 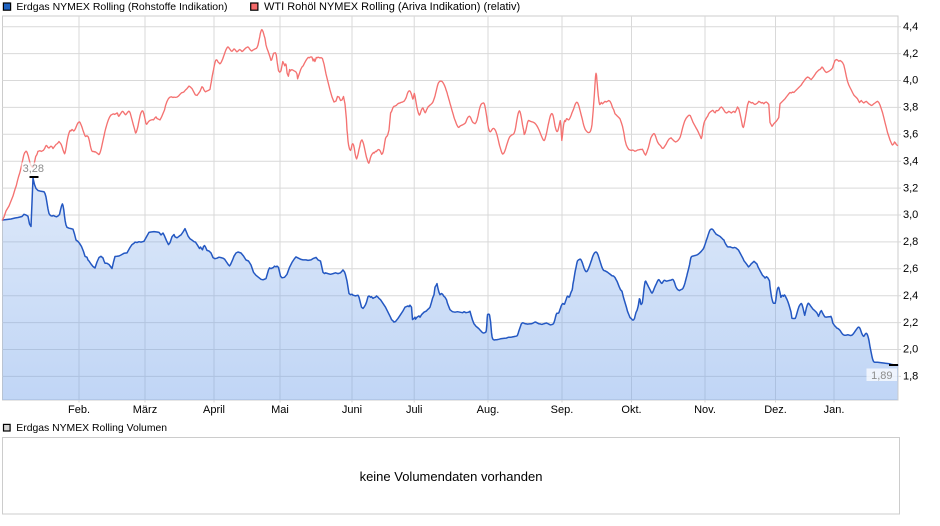 I want to click on svg-text: Dez., so click(x=775, y=410).